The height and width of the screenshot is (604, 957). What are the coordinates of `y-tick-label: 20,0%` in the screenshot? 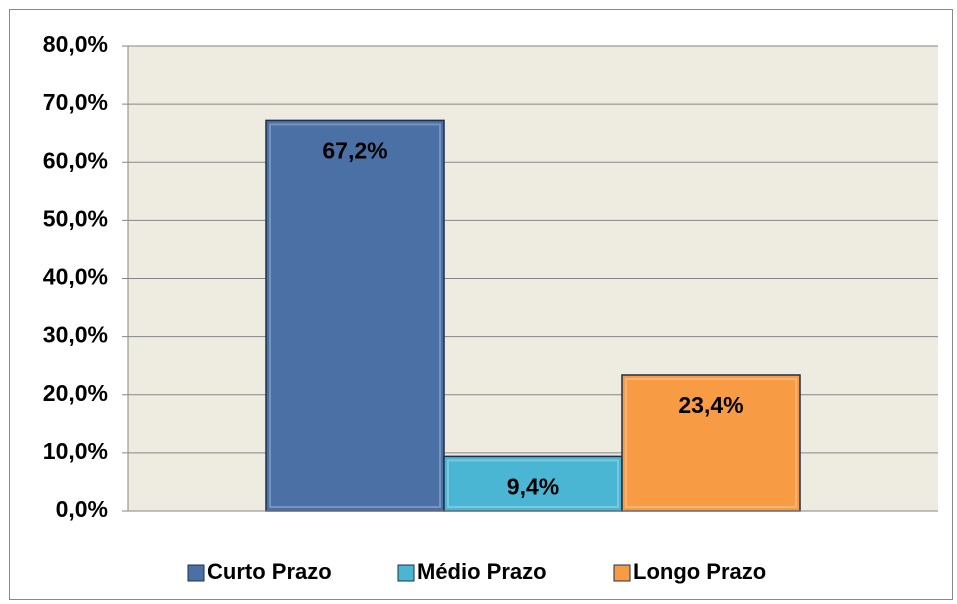 It's located at (75, 393).